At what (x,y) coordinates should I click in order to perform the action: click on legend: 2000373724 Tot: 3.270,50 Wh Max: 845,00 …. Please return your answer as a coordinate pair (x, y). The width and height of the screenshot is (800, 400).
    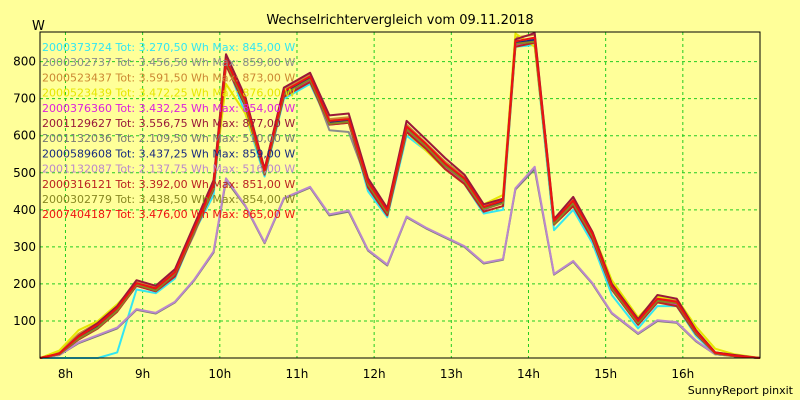
    Looking at the image, I should click on (168, 131).